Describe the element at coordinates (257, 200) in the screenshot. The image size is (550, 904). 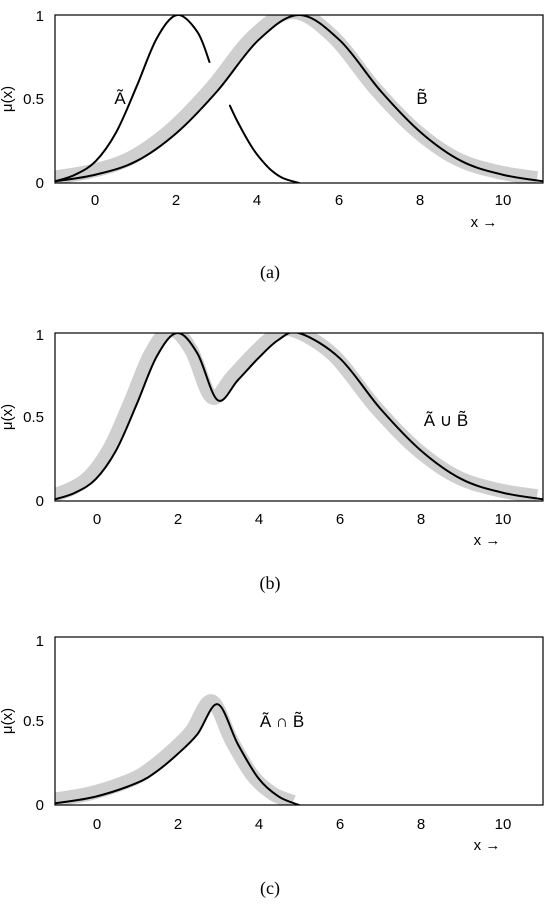
I see `panel-a-xtick-4: 4` at that location.